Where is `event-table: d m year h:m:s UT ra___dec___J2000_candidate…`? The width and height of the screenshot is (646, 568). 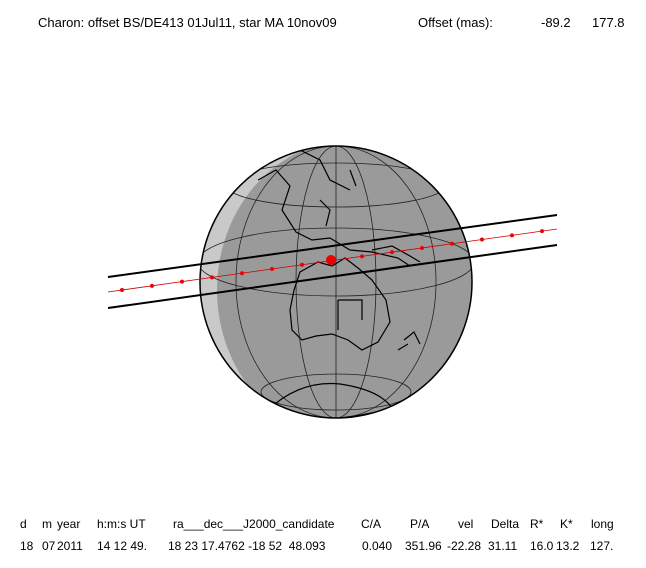 event-table: d m year h:m:s UT ra___dec___J2000_candidate… is located at coordinates (317, 535).